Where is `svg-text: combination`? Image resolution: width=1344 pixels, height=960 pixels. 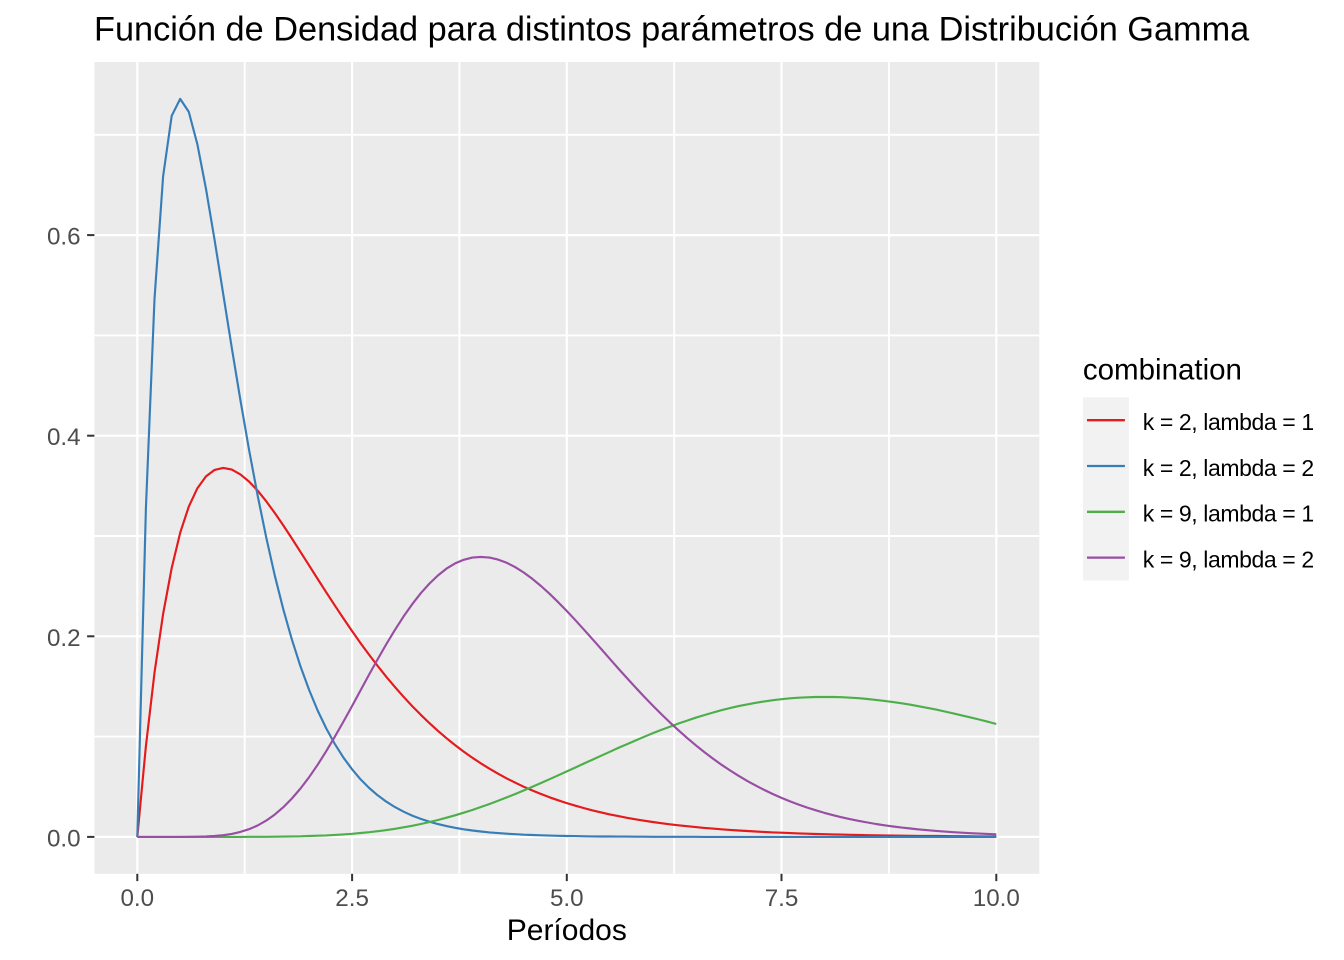 svg-text: combination is located at coordinates (1162, 370).